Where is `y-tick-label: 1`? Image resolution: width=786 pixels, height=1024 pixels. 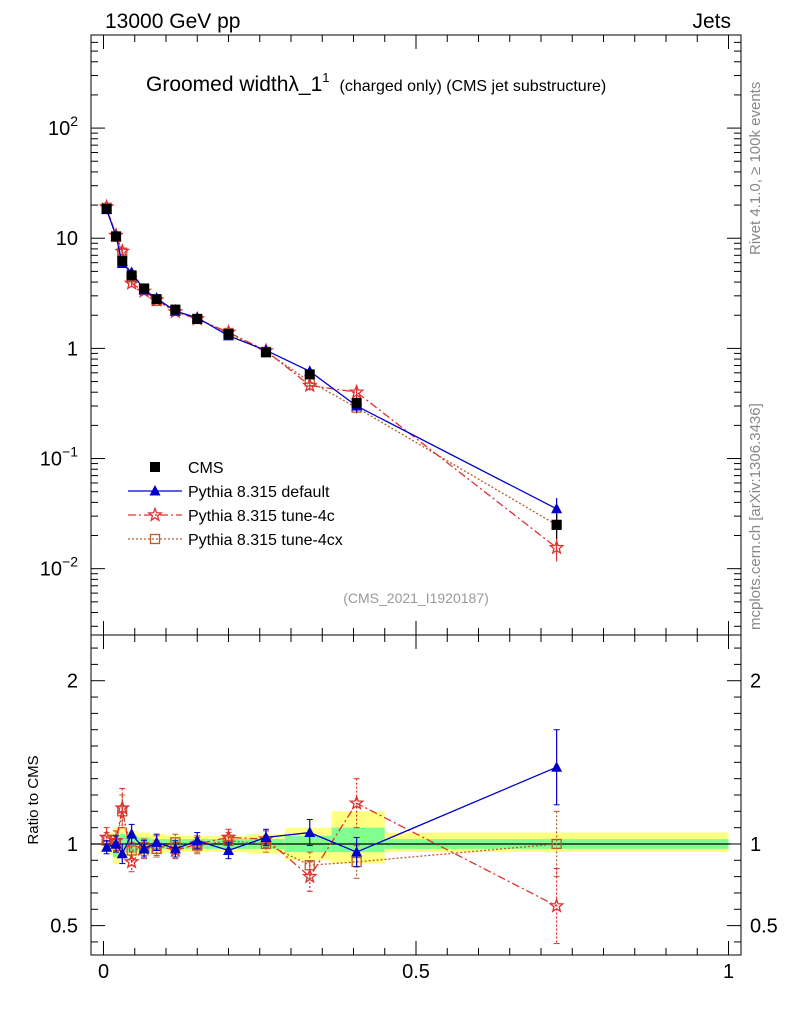
y-tick-label: 1 is located at coordinates (72, 349).